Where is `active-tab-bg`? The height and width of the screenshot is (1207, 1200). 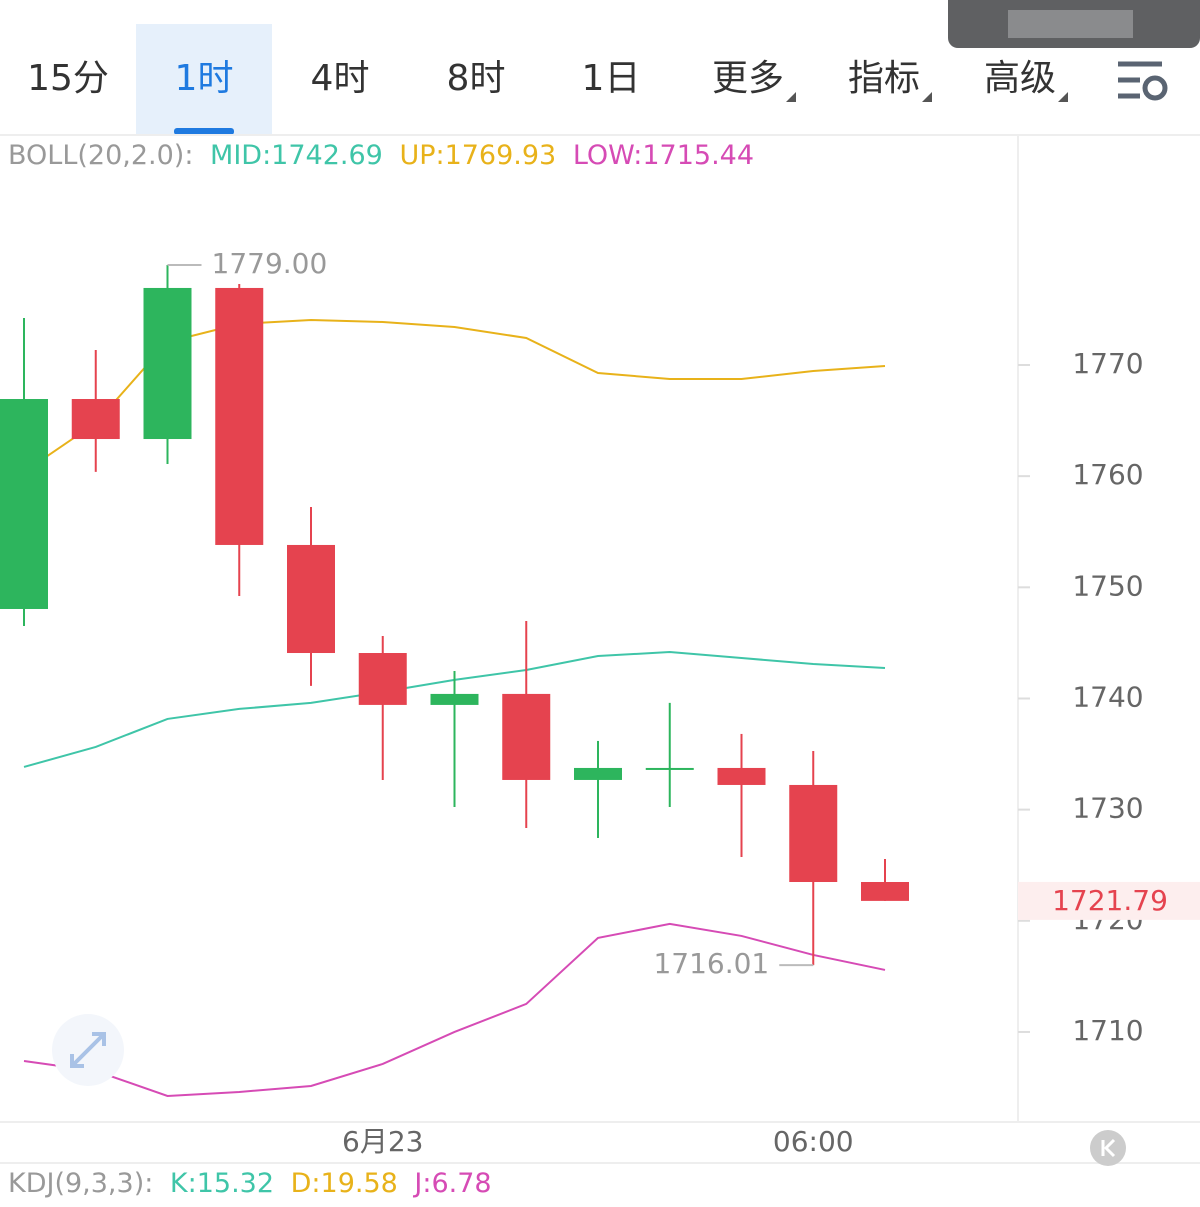 active-tab-bg is located at coordinates (204, 79).